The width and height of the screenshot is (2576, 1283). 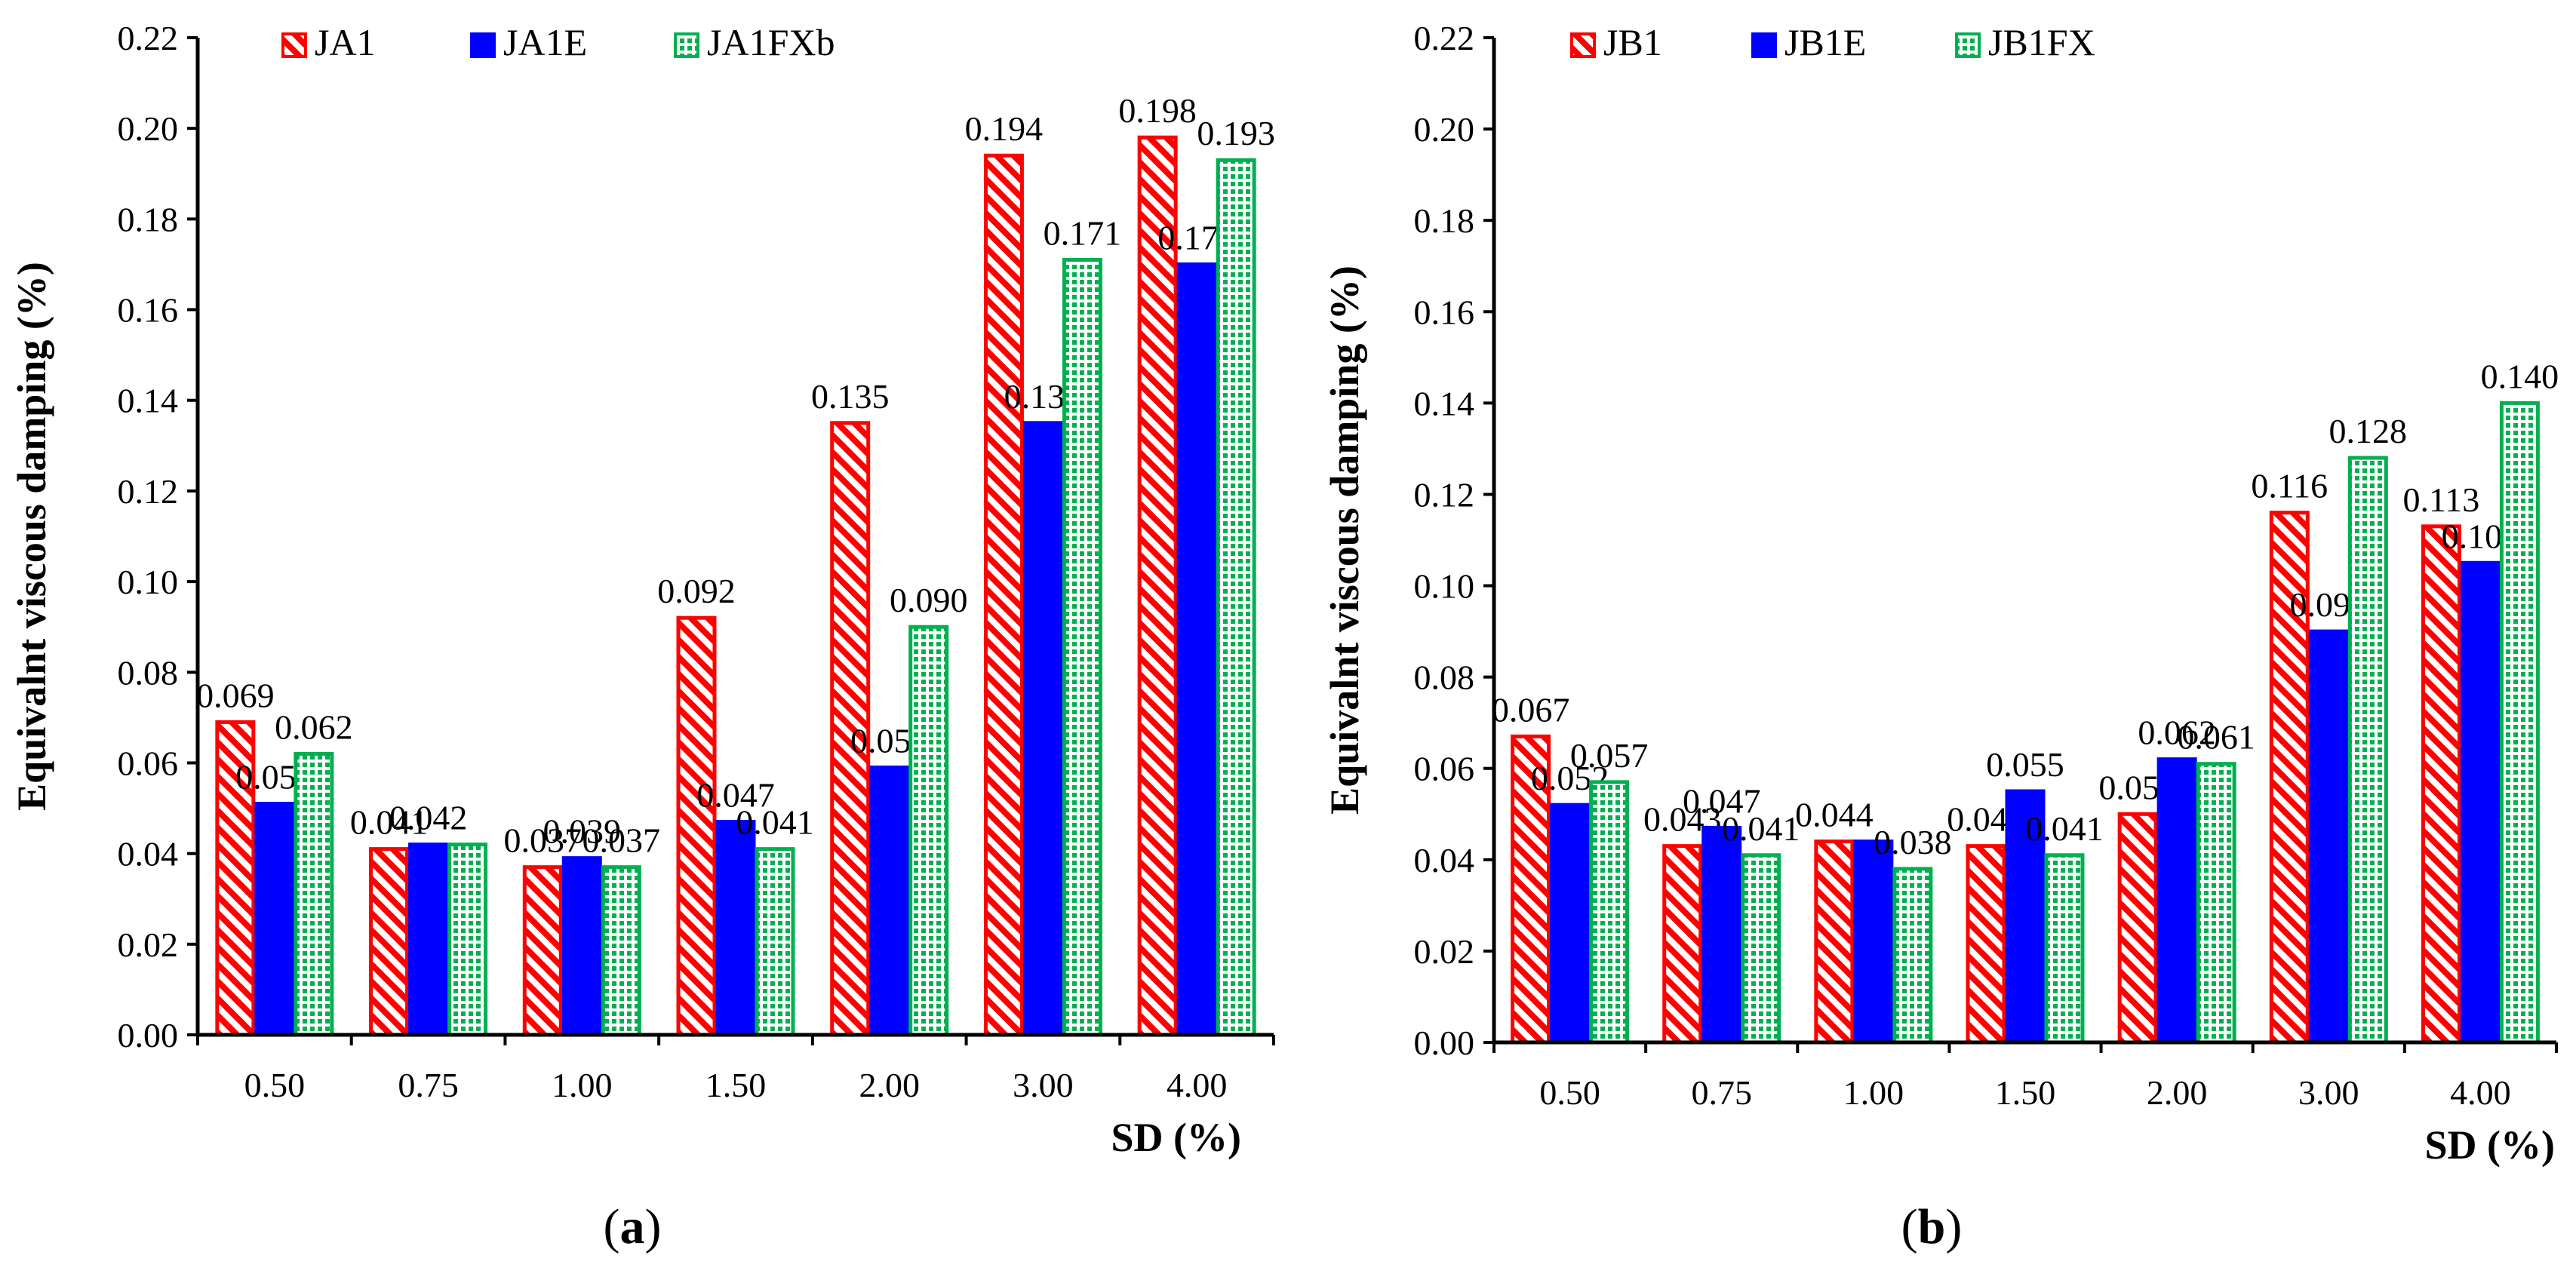 I want to click on bar-JB1-4.00, so click(x=2441, y=784).